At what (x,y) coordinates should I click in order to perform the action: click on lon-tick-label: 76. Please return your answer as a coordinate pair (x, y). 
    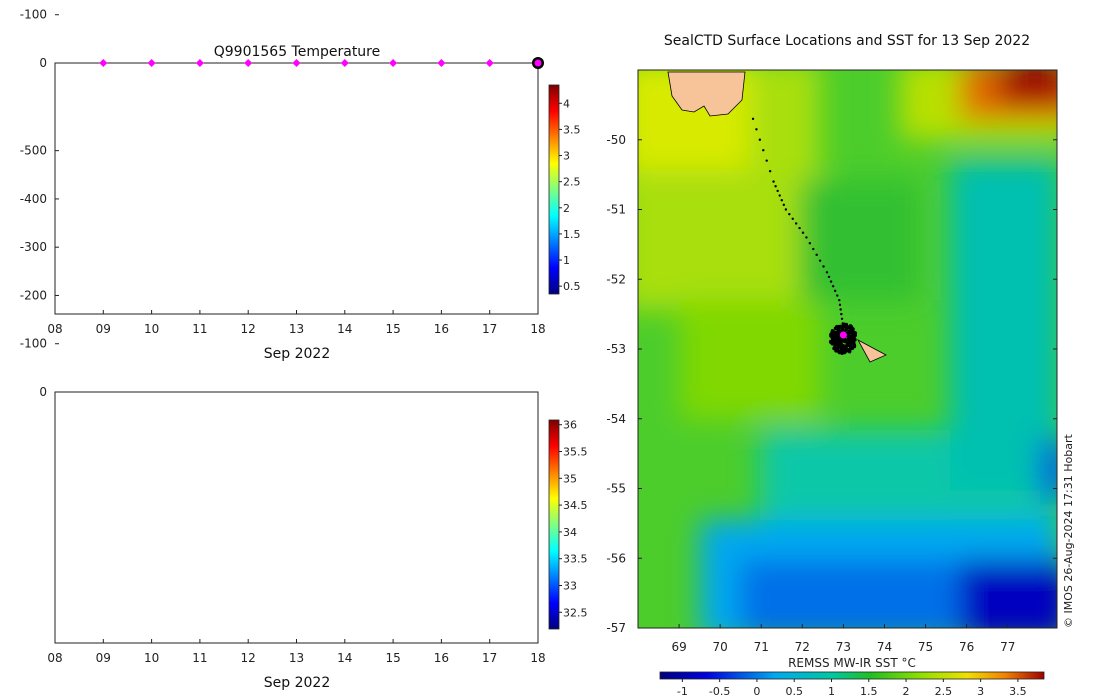
    Looking at the image, I should click on (966, 647).